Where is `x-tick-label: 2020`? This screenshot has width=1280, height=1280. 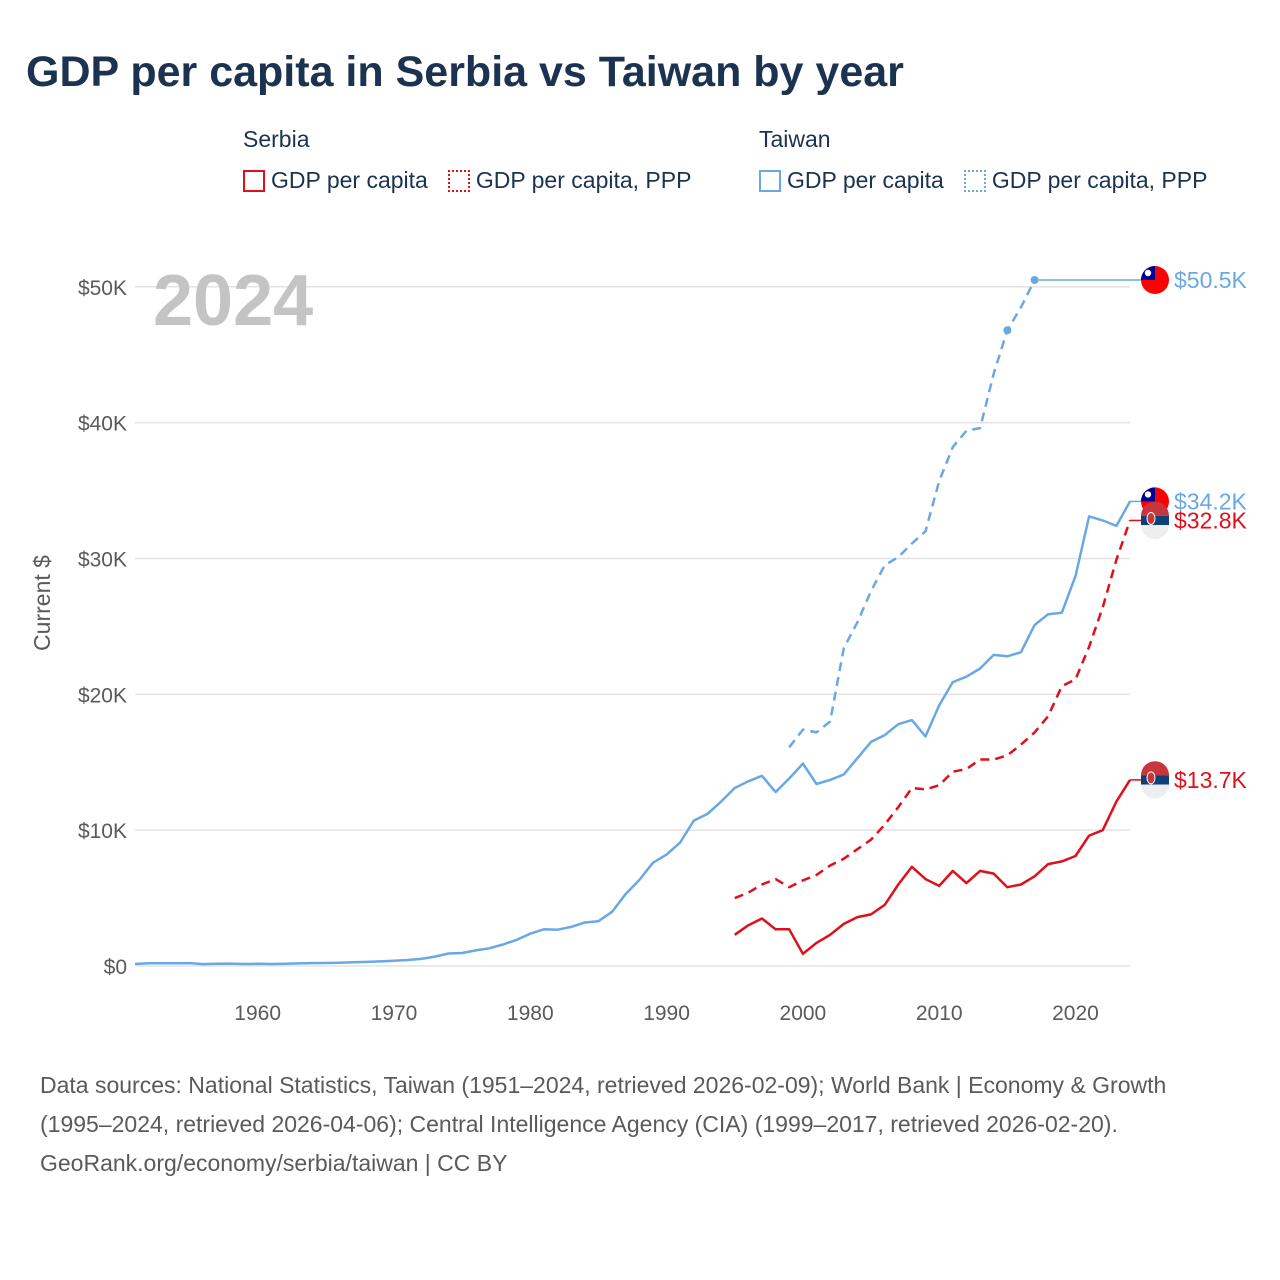
x-tick-label: 2020 is located at coordinates (1075, 1013).